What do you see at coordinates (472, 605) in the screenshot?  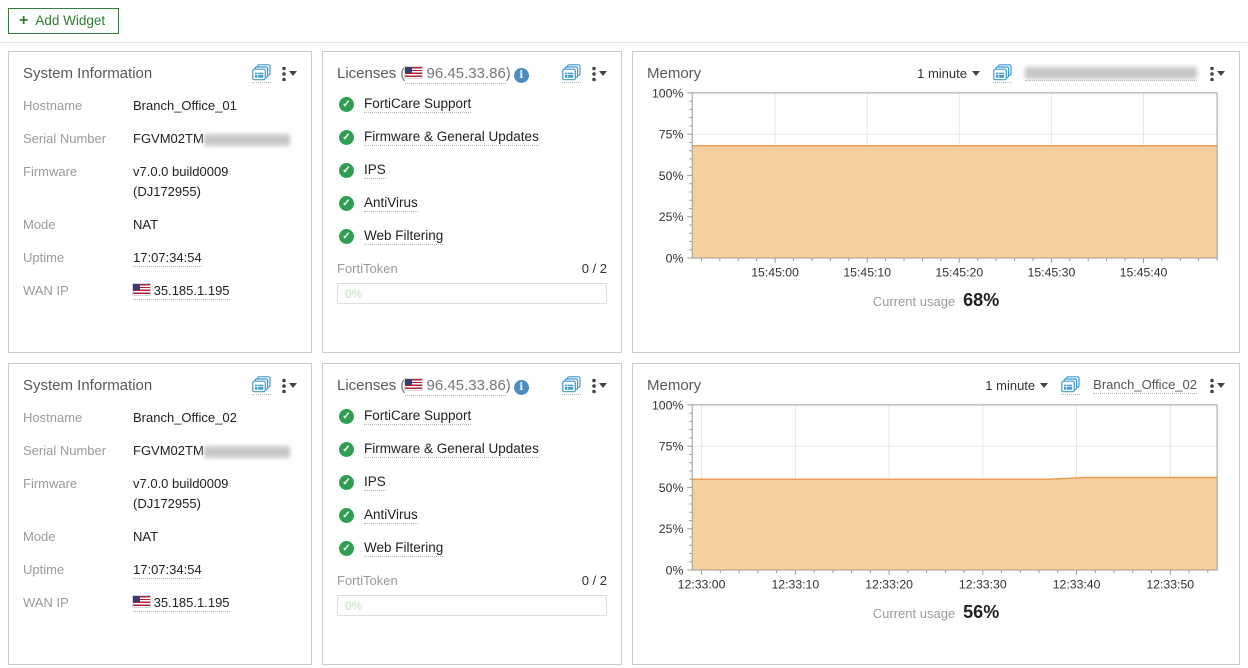 I see `fortitoken-progress-bar: 0%` at bounding box center [472, 605].